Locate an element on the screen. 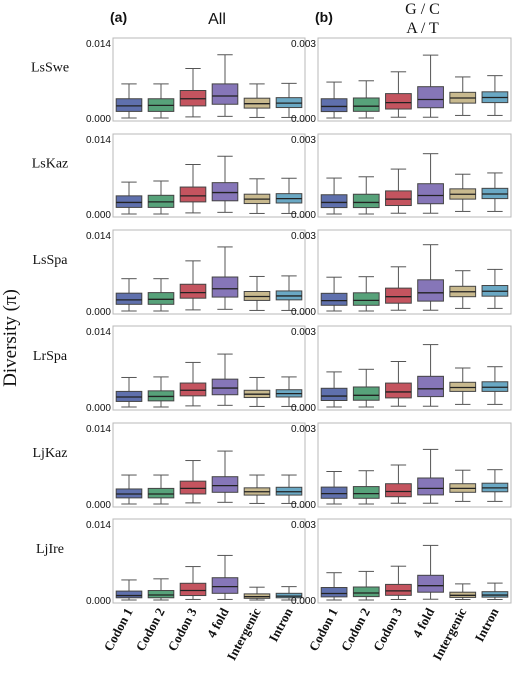  y-axis-label: Diversity (π) is located at coordinates (10, 338).